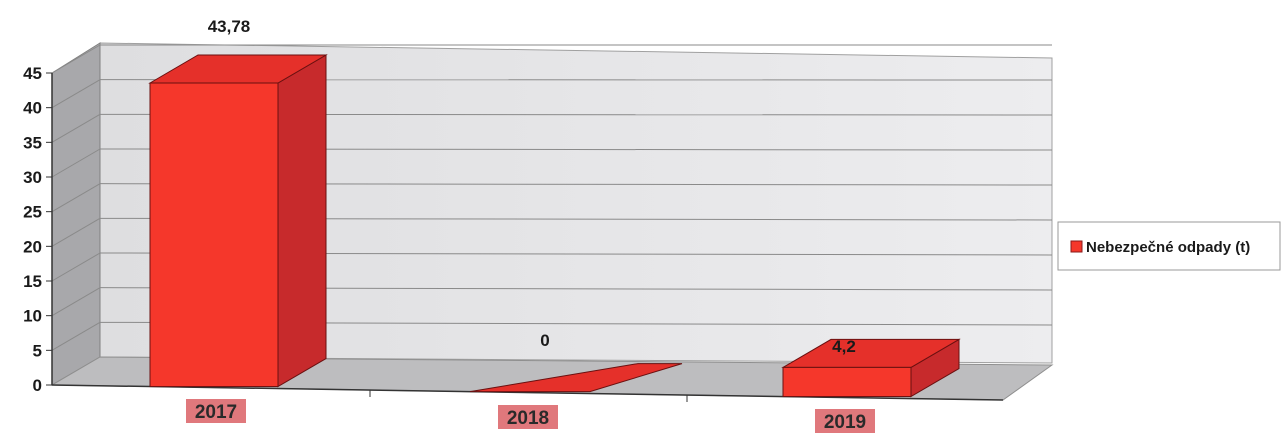 This screenshot has height=442, width=1282. Describe the element at coordinates (1076, 246) in the screenshot. I see `legend-swatch` at that location.